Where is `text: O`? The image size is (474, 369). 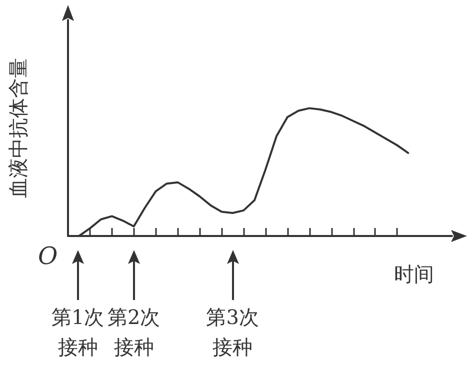
text: O is located at coordinates (48, 256).